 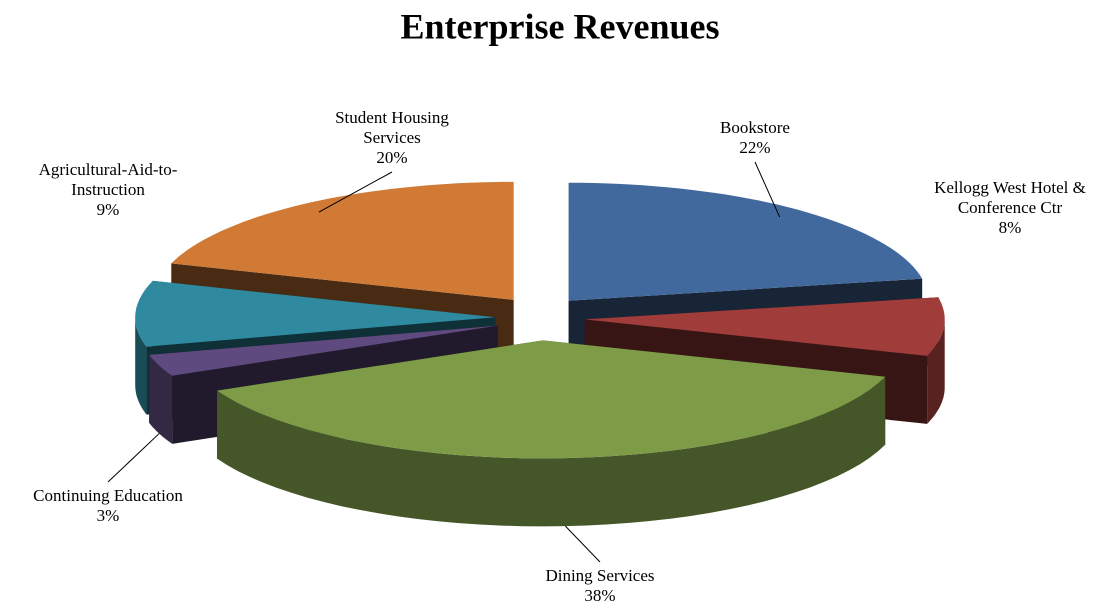 I want to click on category-label: Continuing Education, so click(x=108, y=495).